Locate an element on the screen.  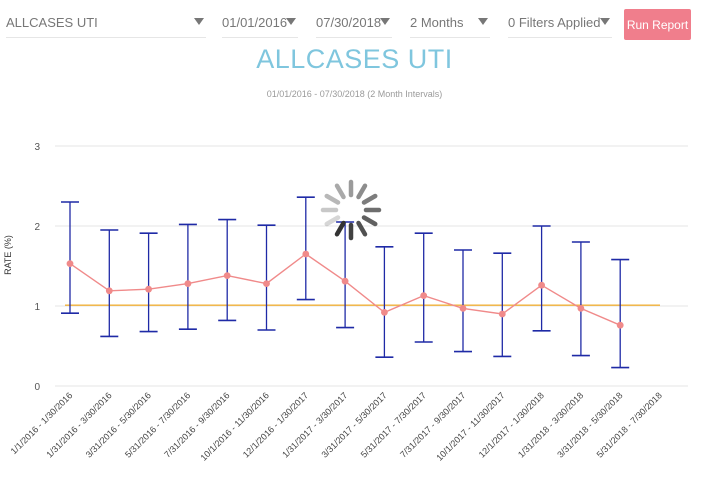
page-title: ALLCASES UTI is located at coordinates (354, 59).